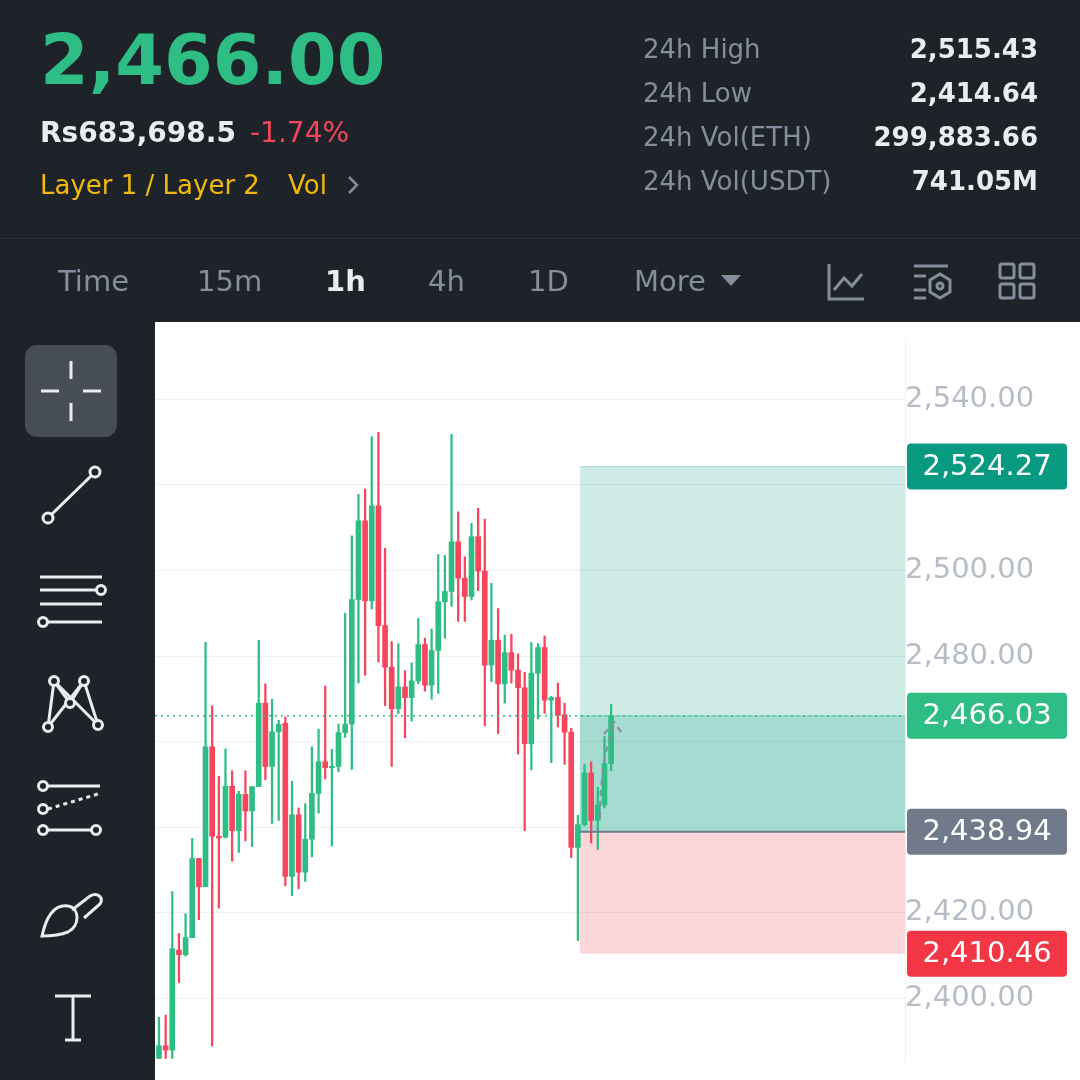 The width and height of the screenshot is (1080, 1080). What do you see at coordinates (213, 60) in the screenshot?
I see `chart-title: 2,466.00` at bounding box center [213, 60].